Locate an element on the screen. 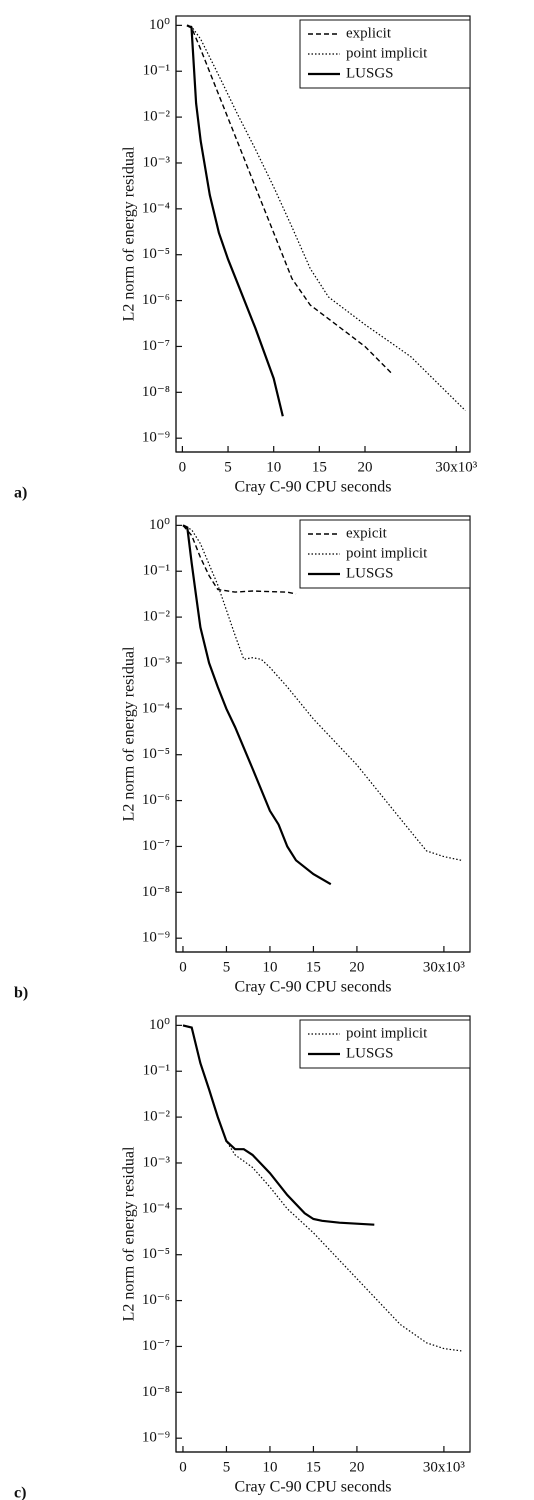  legend-label: expicit is located at coordinates (367, 533).